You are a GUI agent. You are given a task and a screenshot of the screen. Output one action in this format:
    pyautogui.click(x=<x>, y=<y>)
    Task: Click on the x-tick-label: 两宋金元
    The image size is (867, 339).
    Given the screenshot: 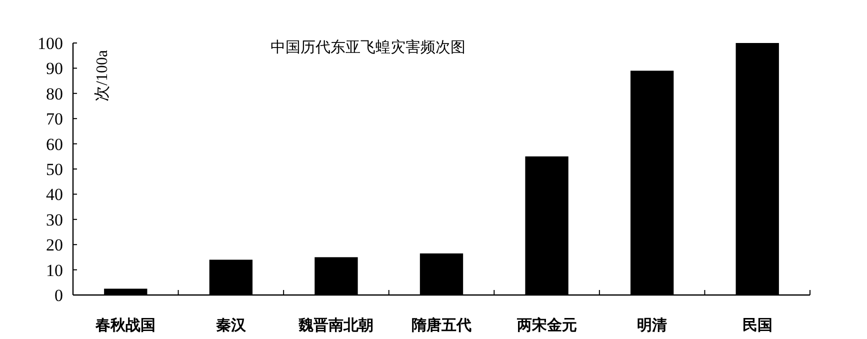 What is the action you would take?
    pyautogui.click(x=546, y=325)
    